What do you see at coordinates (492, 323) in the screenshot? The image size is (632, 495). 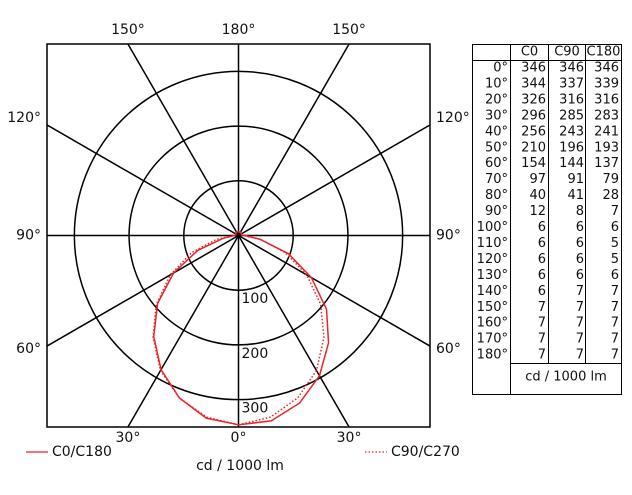 I see `table-angle: 160°` at bounding box center [492, 323].